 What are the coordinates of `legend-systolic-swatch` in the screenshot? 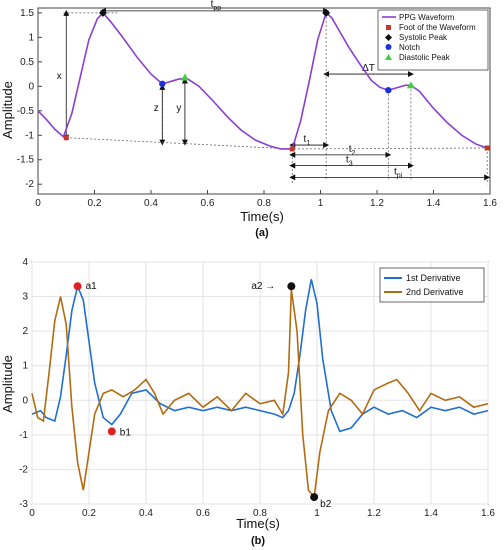 It's located at (388, 37).